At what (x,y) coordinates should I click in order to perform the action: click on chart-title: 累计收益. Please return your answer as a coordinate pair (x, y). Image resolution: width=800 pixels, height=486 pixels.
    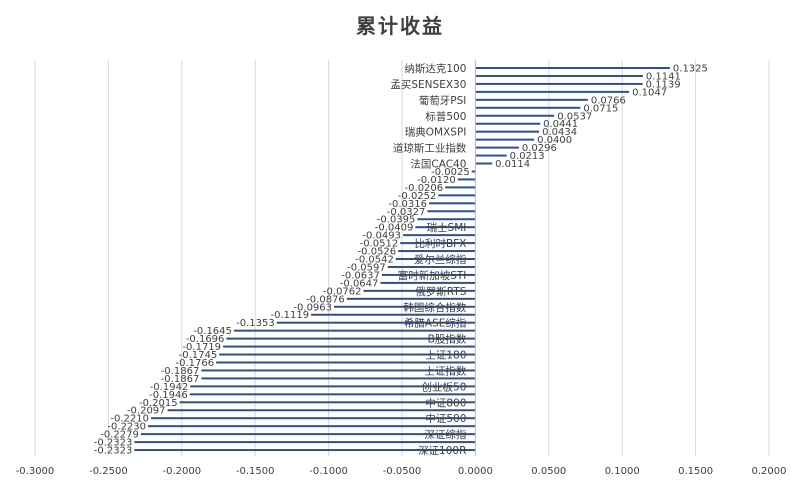
    Looking at the image, I should click on (400, 26).